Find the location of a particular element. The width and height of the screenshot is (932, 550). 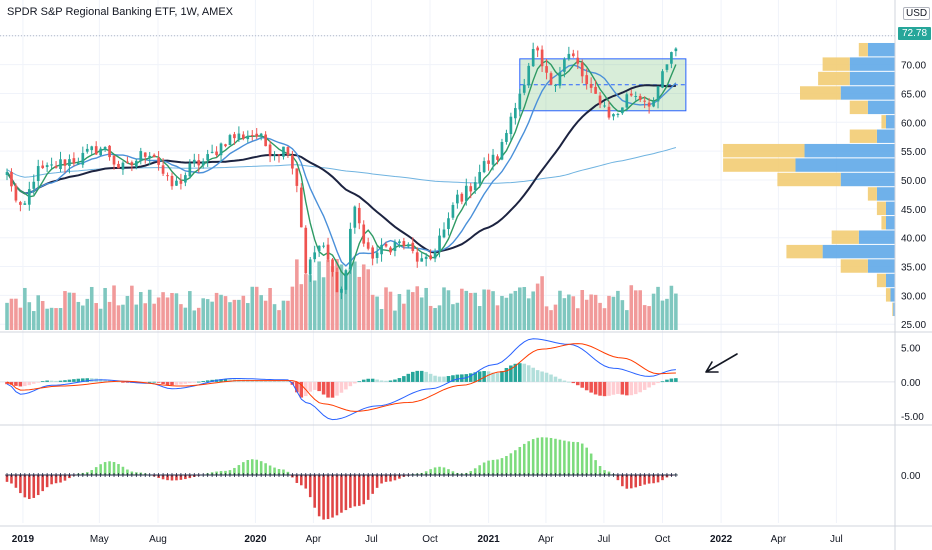

price-tick-label: 60.00 is located at coordinates (913, 123).